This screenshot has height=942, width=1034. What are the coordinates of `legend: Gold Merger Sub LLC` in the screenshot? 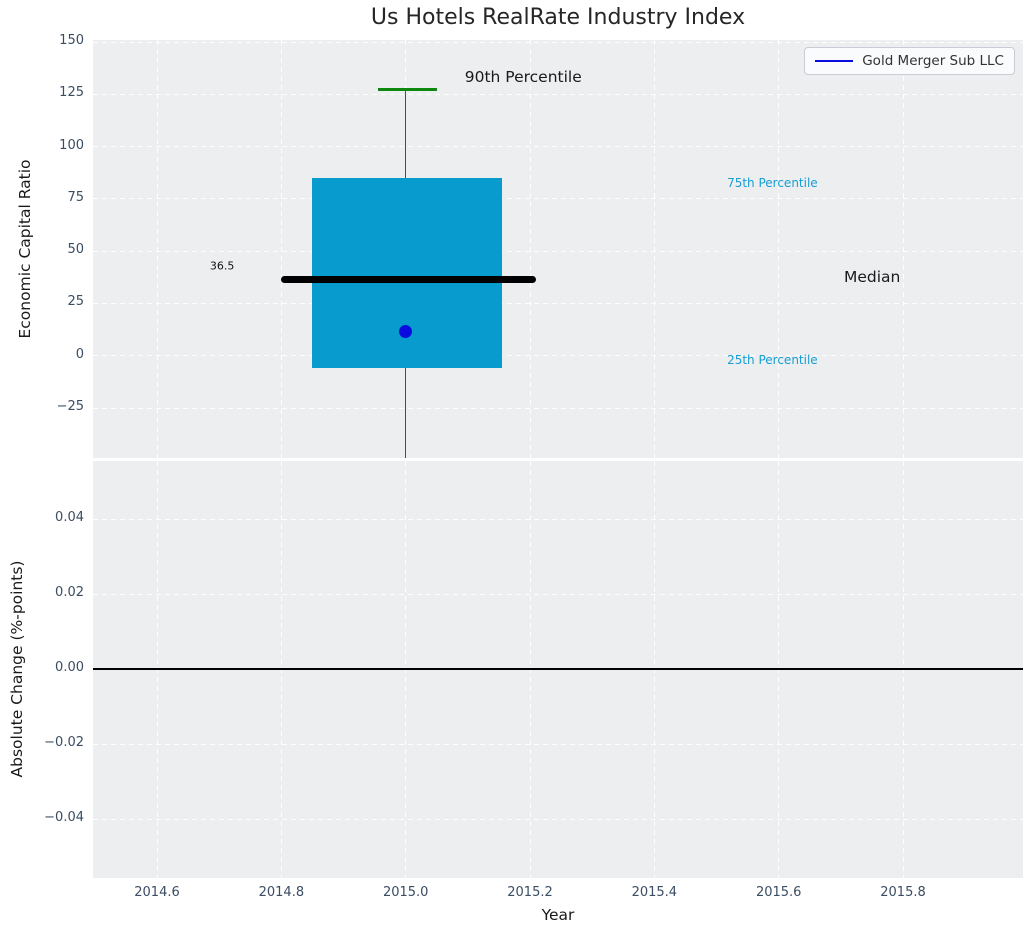 It's located at (909, 61).